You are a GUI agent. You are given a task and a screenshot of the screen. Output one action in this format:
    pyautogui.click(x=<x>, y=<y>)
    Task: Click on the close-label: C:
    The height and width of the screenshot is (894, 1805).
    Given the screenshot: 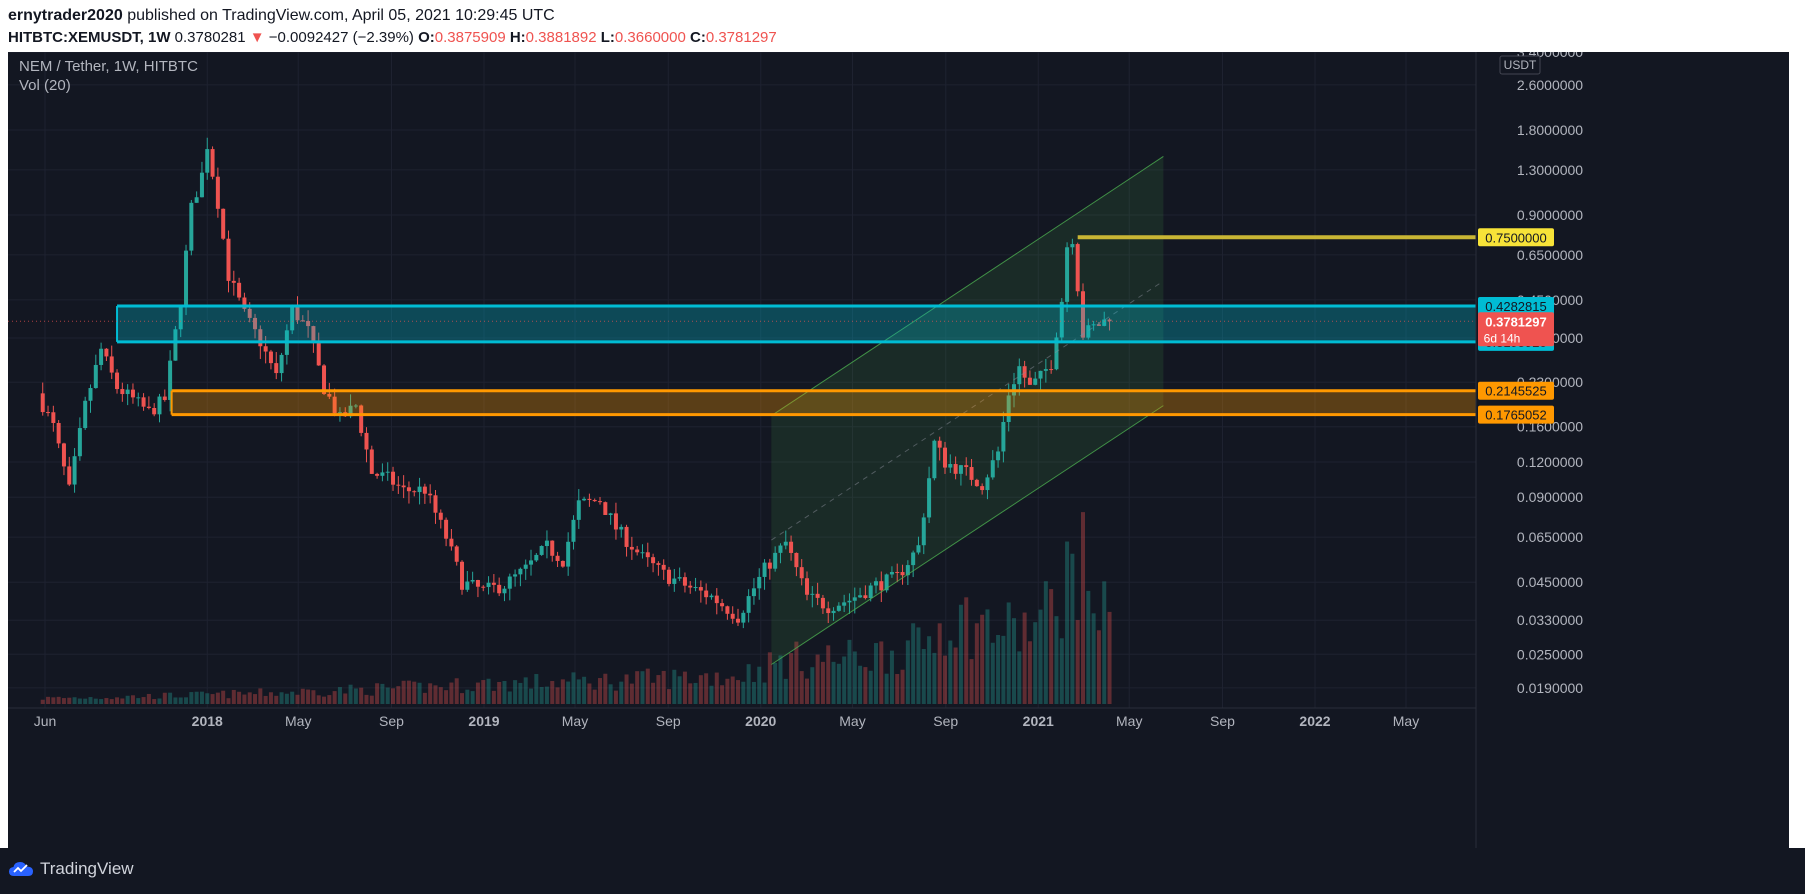 What is the action you would take?
    pyautogui.click(x=697, y=37)
    